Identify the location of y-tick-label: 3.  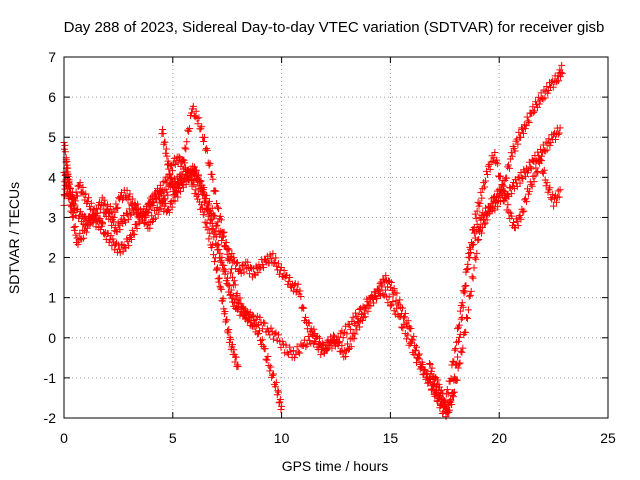
(52, 217).